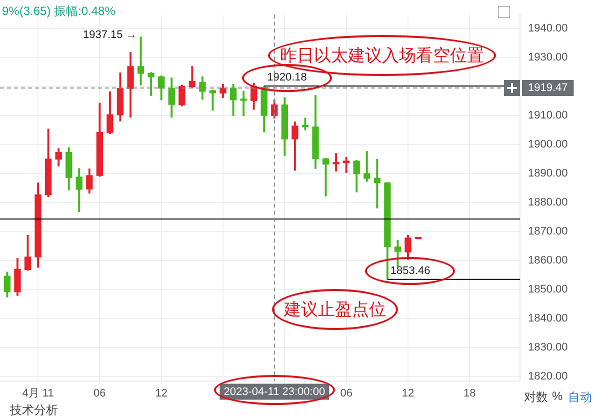 The height and width of the screenshot is (417, 600). Describe the element at coordinates (548, 376) in the screenshot. I see `y-tick-label: 1820.00` at that location.